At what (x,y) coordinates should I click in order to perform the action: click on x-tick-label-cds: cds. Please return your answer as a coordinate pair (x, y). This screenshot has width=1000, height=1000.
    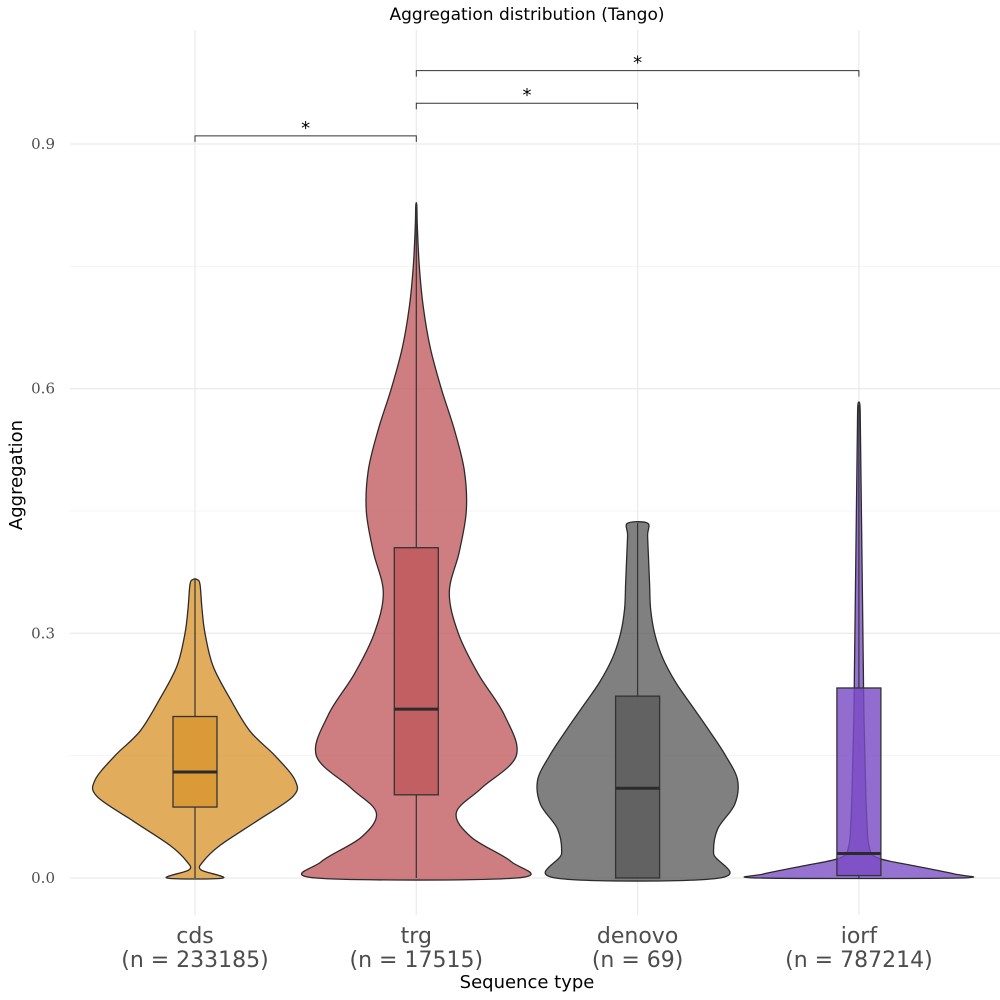
    Looking at the image, I should click on (195, 936).